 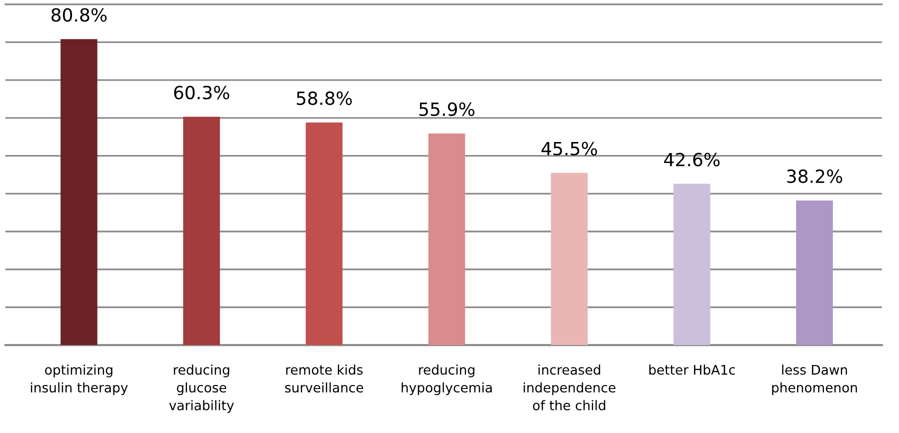 I want to click on data-label: 58.8%, so click(x=324, y=98).